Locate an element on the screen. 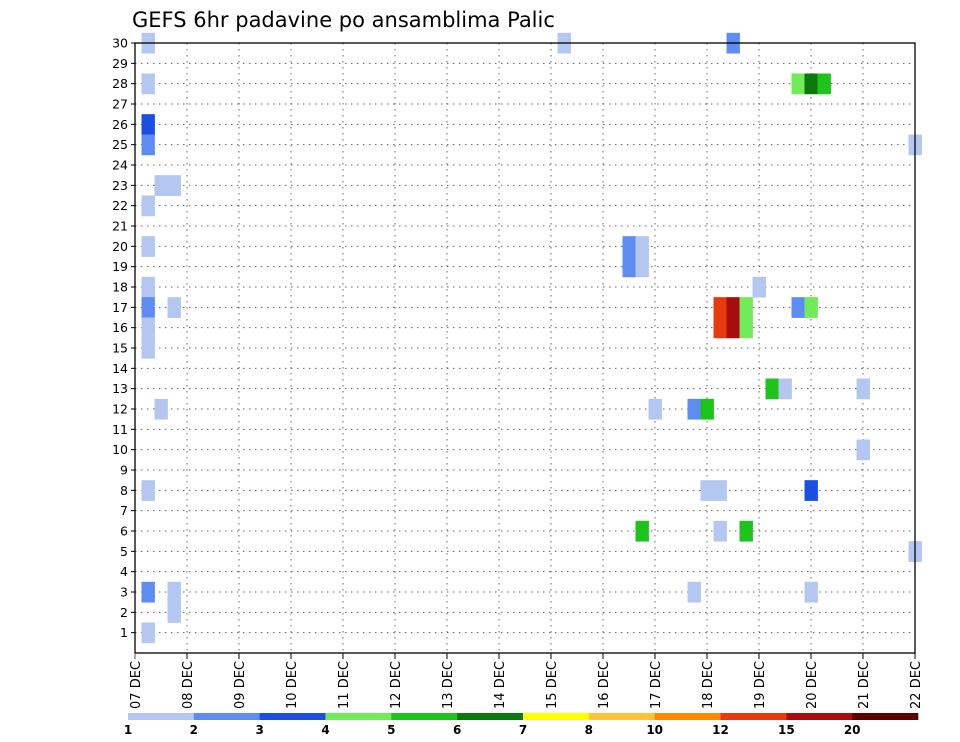 The width and height of the screenshot is (960, 742). x-tick-label: 17 DEC is located at coordinates (656, 685).